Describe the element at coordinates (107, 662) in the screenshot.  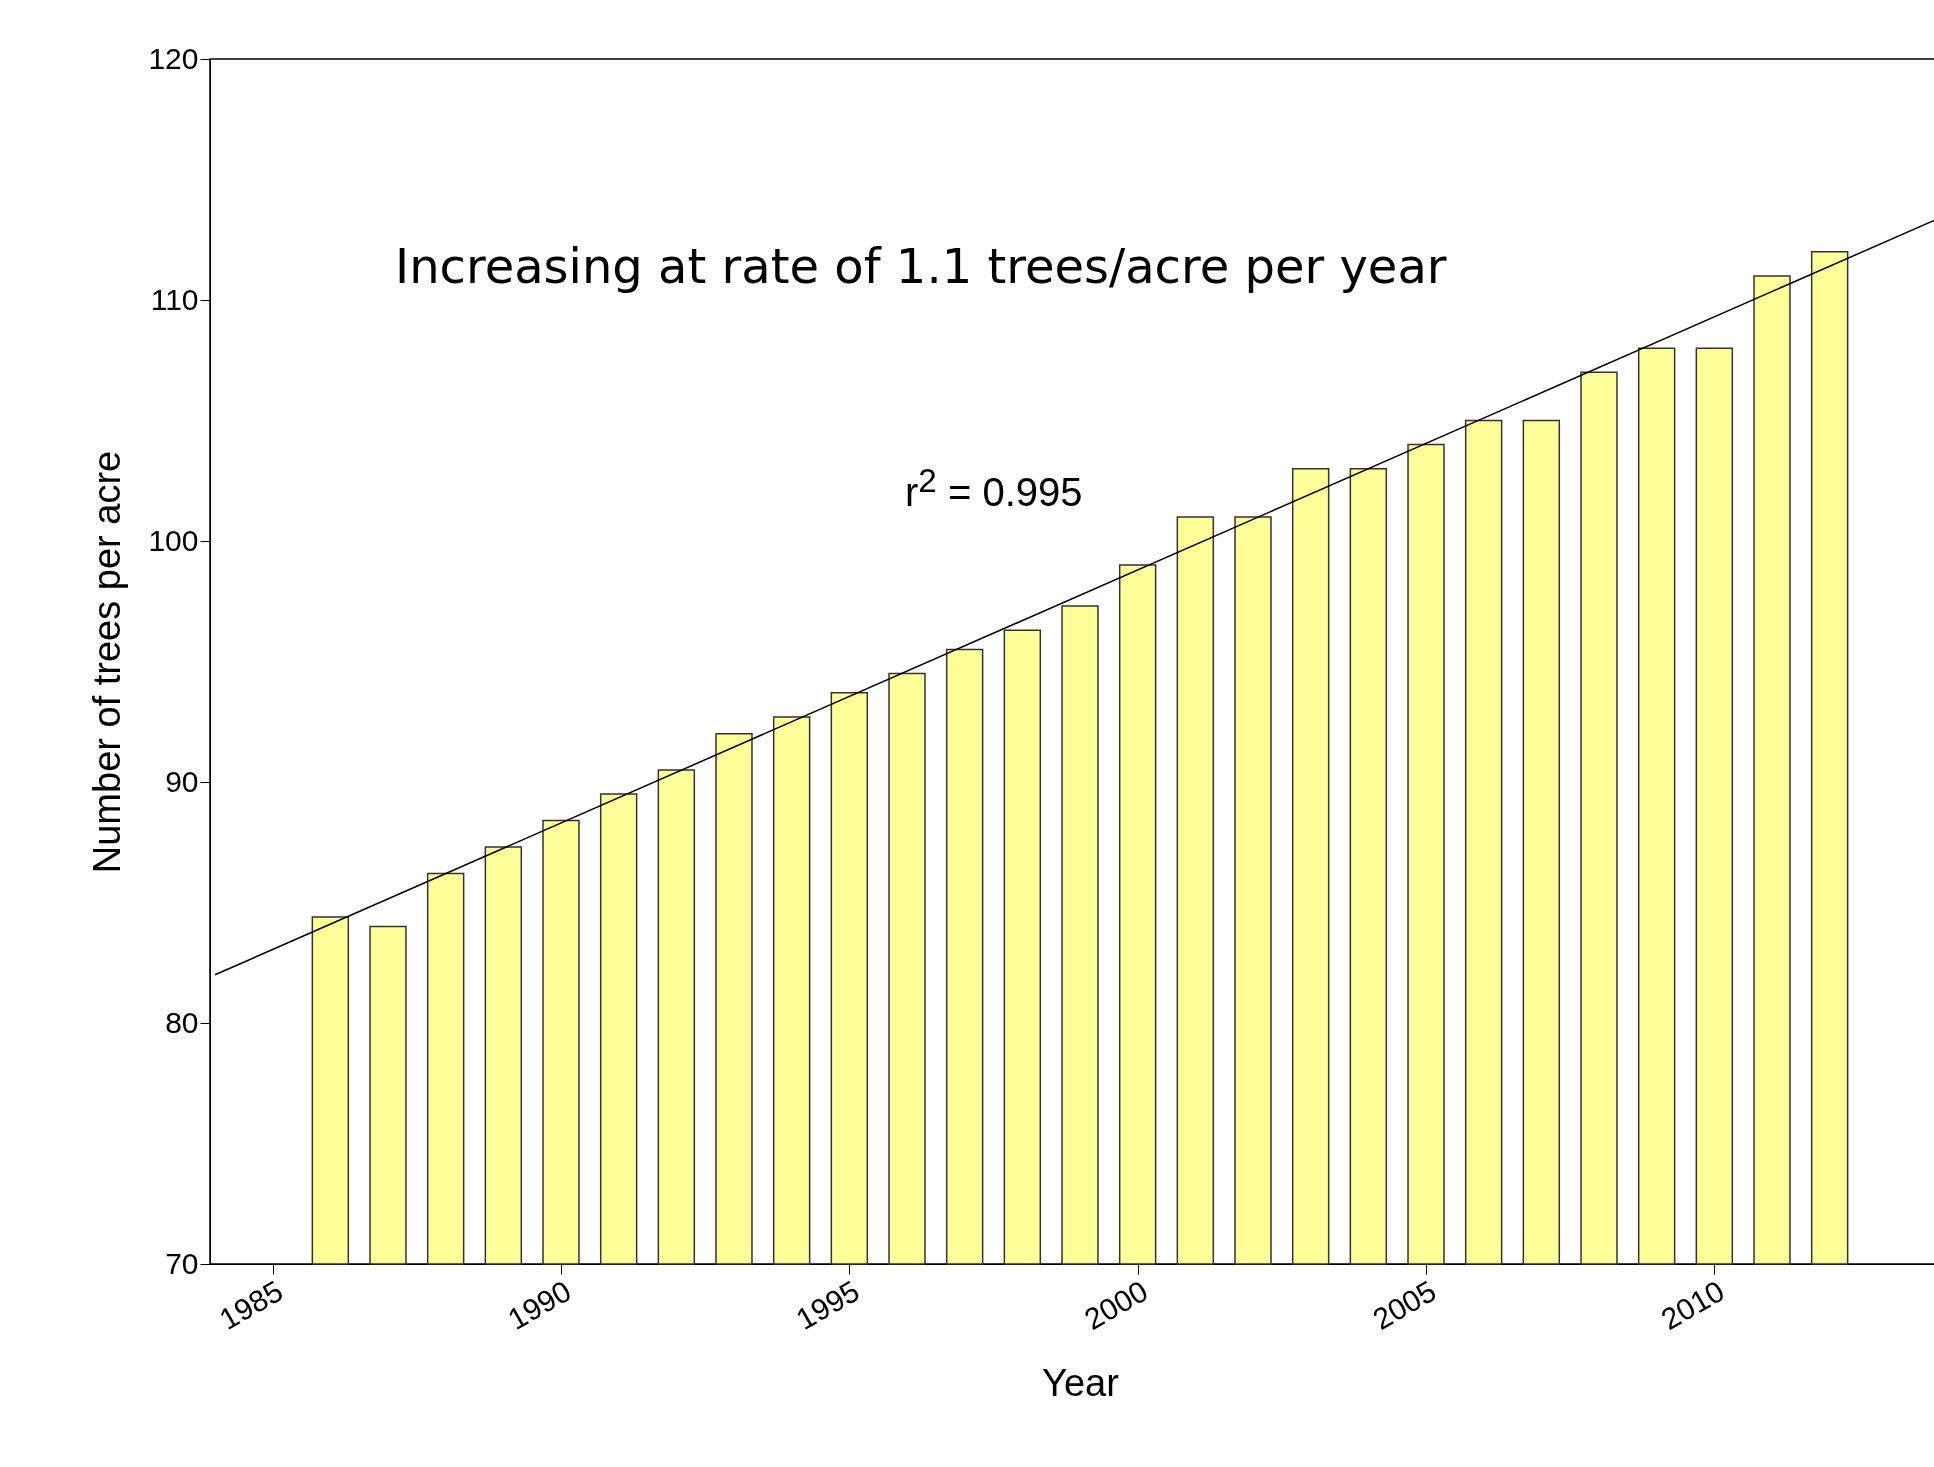
I see `y-axis-title: Number of trees per acre` at that location.